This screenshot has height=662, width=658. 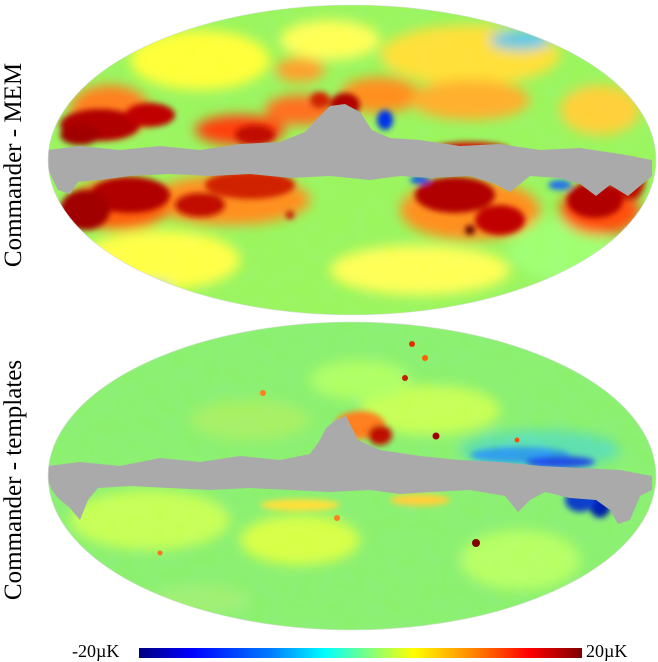 I want to click on colorbar-min-label: -20µK, so click(x=96, y=651).